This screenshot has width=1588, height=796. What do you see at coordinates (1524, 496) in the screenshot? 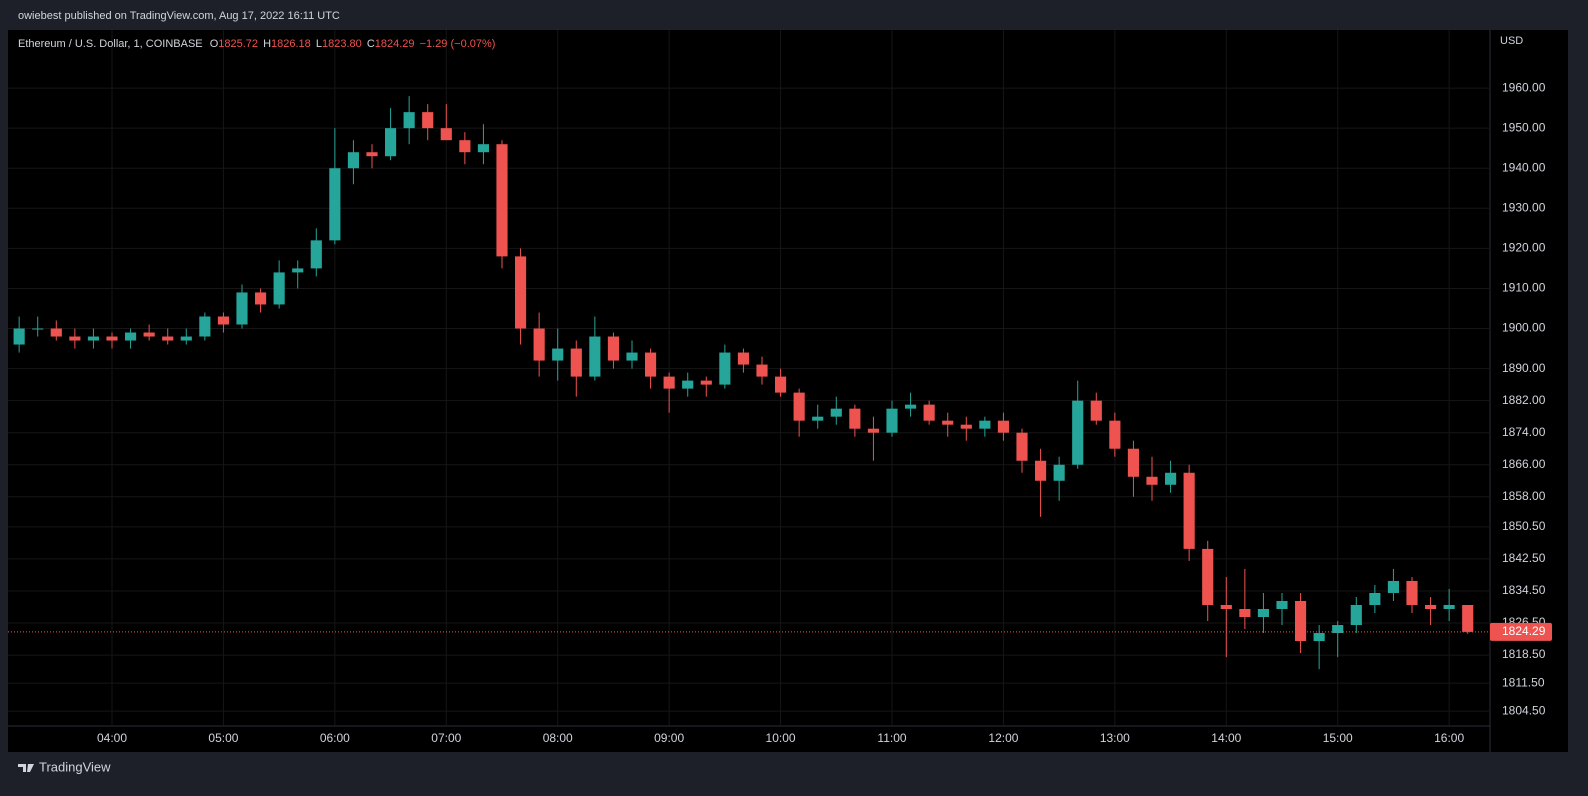
I see `y-tick-label: 1858.00` at bounding box center [1524, 496].